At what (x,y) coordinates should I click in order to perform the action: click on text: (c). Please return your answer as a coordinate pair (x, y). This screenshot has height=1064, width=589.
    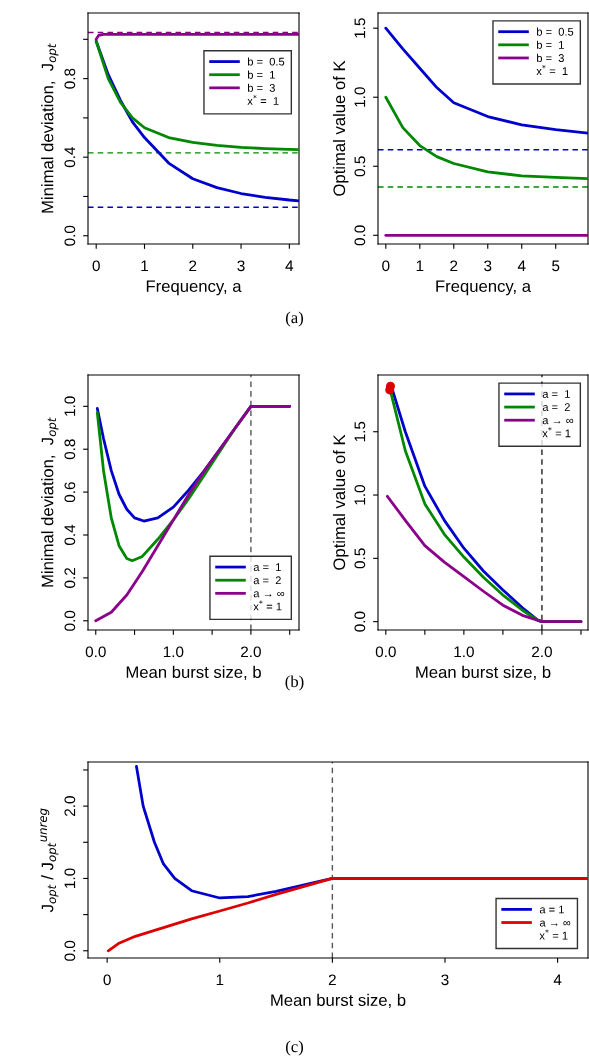
    Looking at the image, I should click on (294, 1048).